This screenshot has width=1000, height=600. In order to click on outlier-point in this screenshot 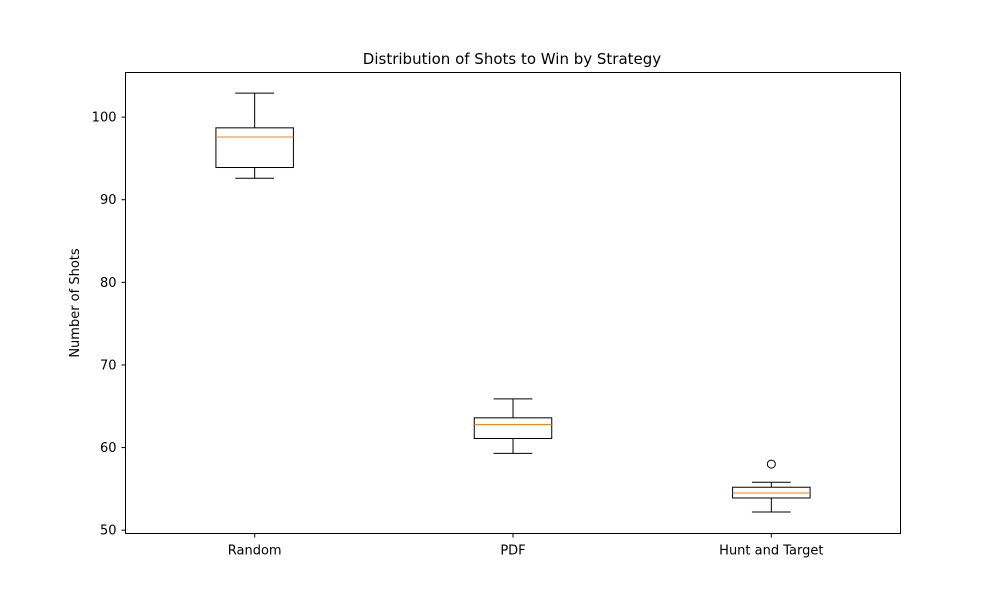, I will do `click(771, 464)`.